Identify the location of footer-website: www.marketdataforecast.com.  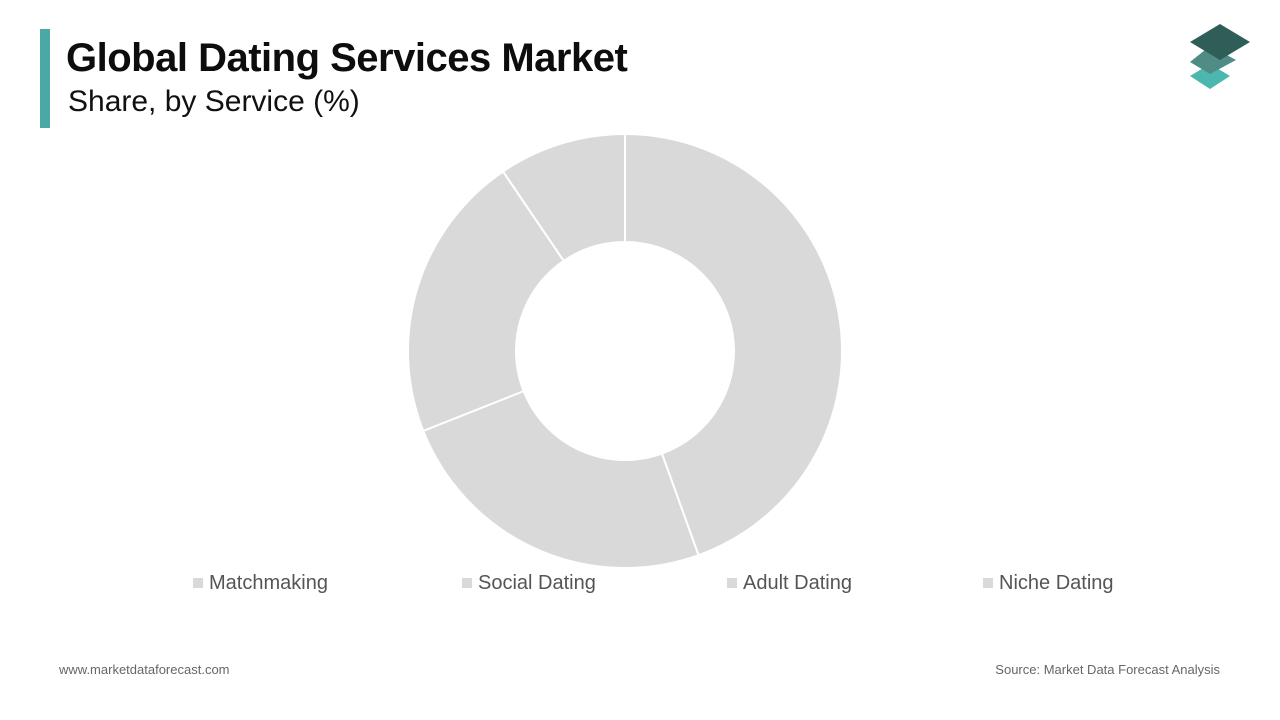
(144, 669).